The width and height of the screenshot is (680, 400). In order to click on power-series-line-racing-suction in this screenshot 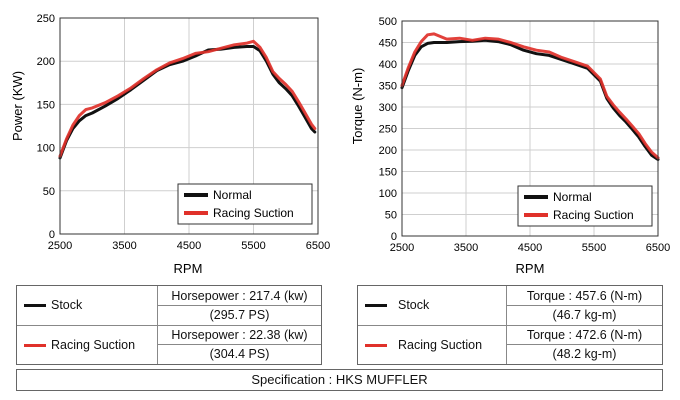, I will do `click(187, 98)`.